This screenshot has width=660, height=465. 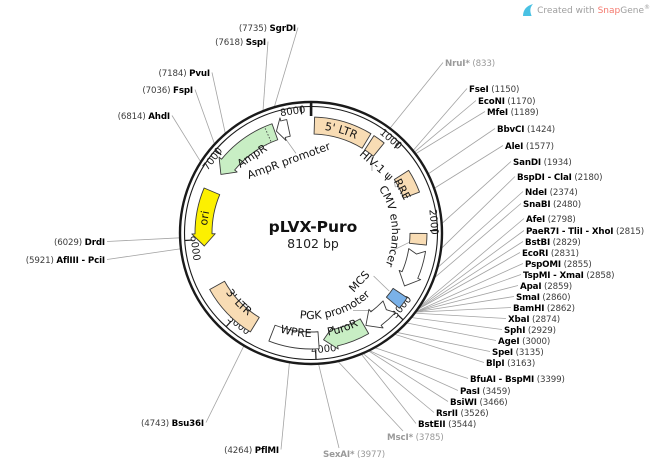 I want to click on watermark: Created with SnapGene®, so click(x=586, y=10).